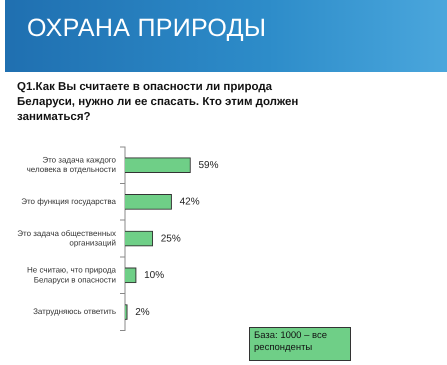 The height and width of the screenshot is (365, 447). Describe the element at coordinates (74, 311) in the screenshot. I see `y-tick-label: Затрудняюсь ответить` at that location.